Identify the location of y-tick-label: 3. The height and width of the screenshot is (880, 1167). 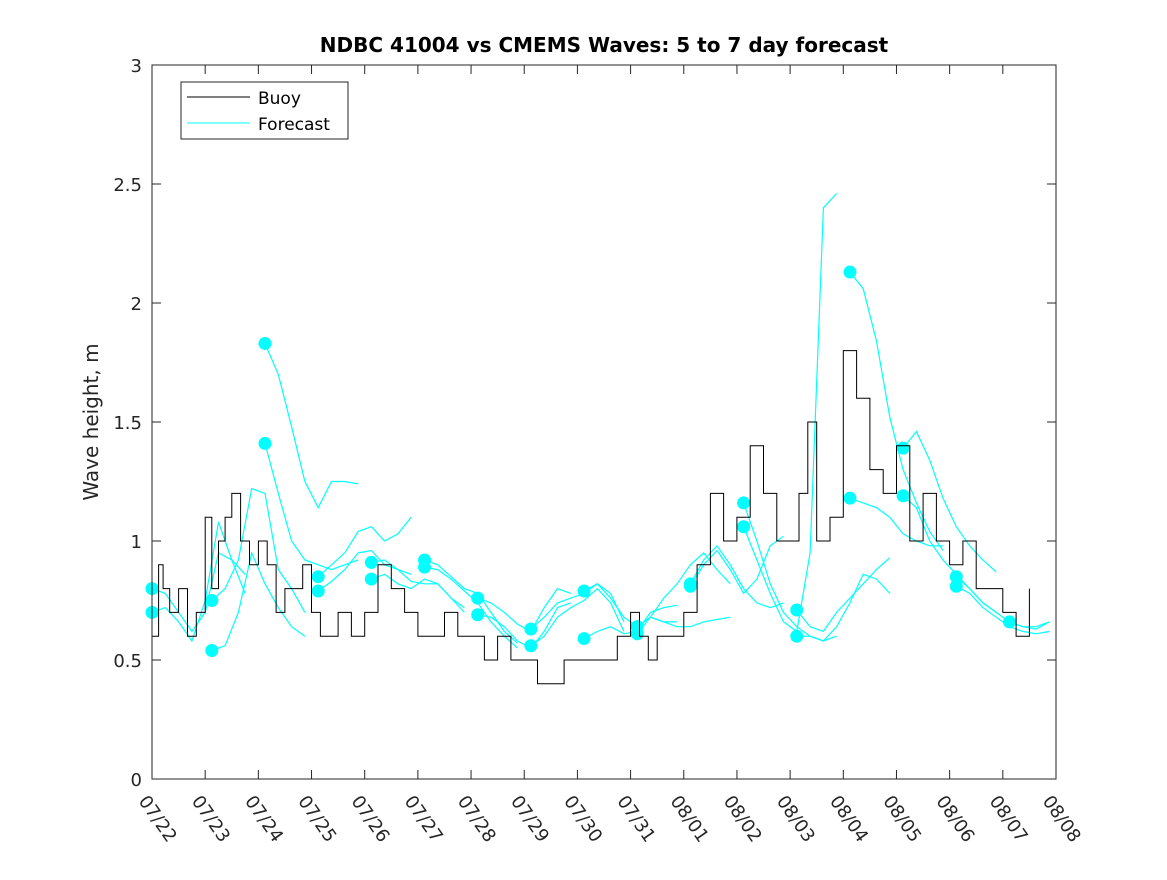
(136, 66).